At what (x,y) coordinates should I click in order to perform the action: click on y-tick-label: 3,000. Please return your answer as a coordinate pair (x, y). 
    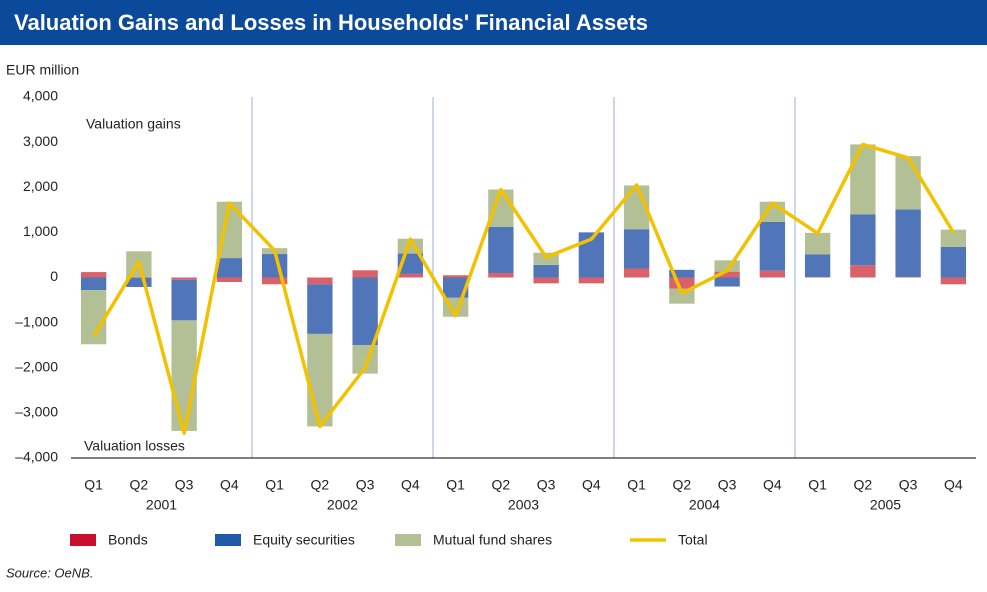
    Looking at the image, I should click on (40, 141).